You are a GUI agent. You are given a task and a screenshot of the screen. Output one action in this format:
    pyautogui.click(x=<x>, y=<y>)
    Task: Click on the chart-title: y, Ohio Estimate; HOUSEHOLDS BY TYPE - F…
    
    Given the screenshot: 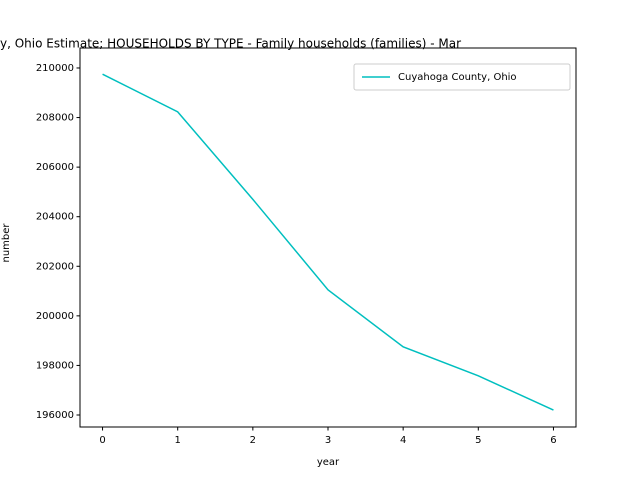 What is the action you would take?
    pyautogui.click(x=230, y=44)
    